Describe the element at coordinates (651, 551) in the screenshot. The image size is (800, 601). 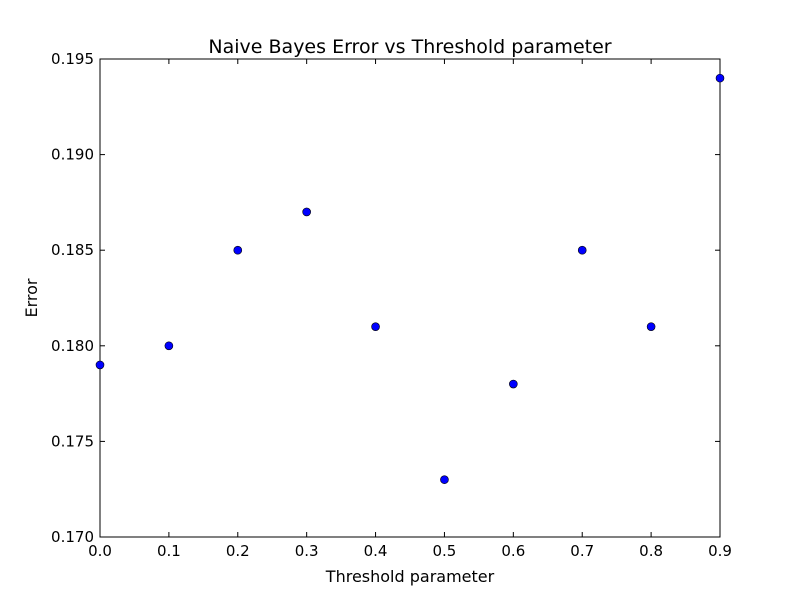
I see `x-tick-label: 0.8` at that location.